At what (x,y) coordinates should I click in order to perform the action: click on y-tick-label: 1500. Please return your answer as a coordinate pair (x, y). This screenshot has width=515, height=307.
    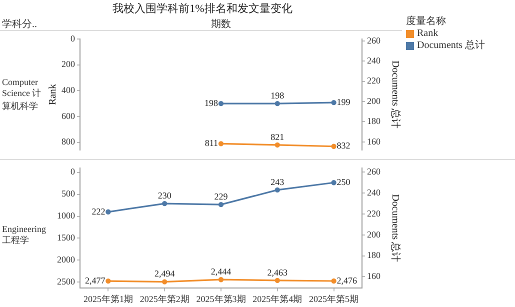
    Looking at the image, I should click on (66, 237).